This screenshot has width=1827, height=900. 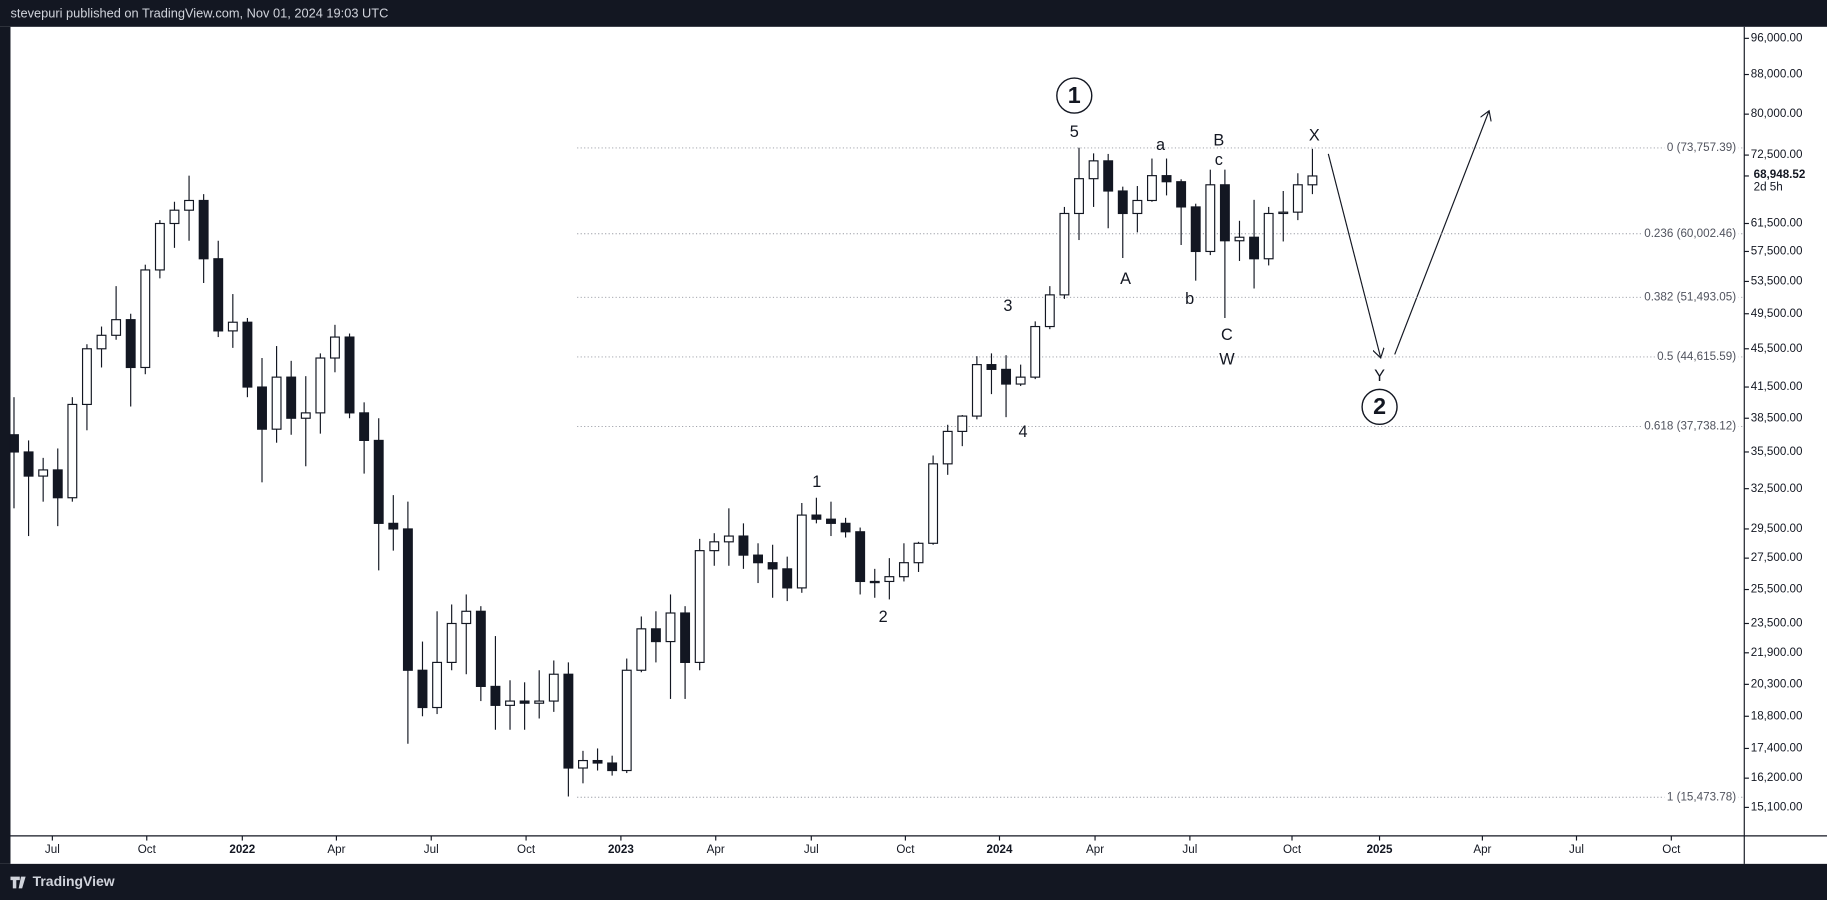 What do you see at coordinates (1227, 335) in the screenshot?
I see `wave-label: C` at bounding box center [1227, 335].